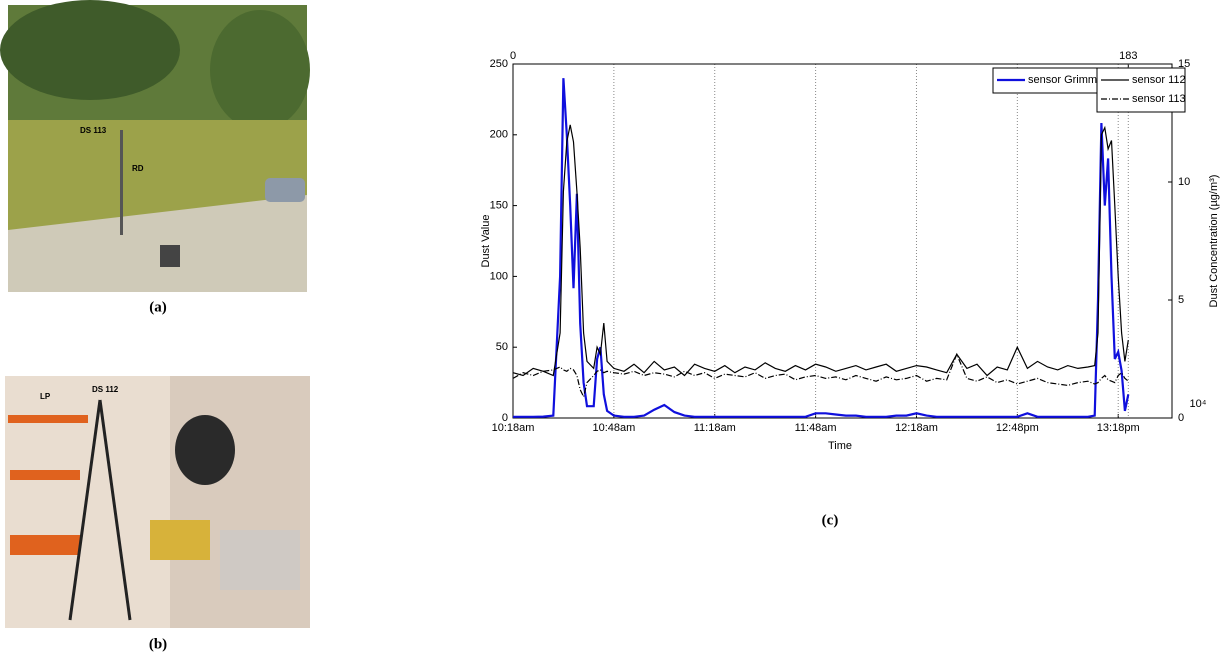 This screenshot has height=658, width=1225. I want to click on y2-tick-label: 15, so click(1184, 64).